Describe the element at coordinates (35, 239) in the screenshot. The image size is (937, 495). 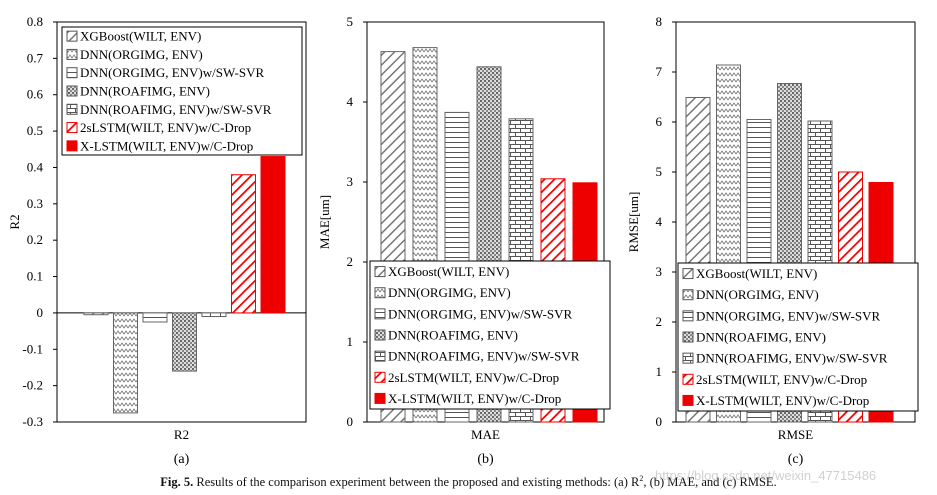
I see `y-tick-label: 0.2` at that location.